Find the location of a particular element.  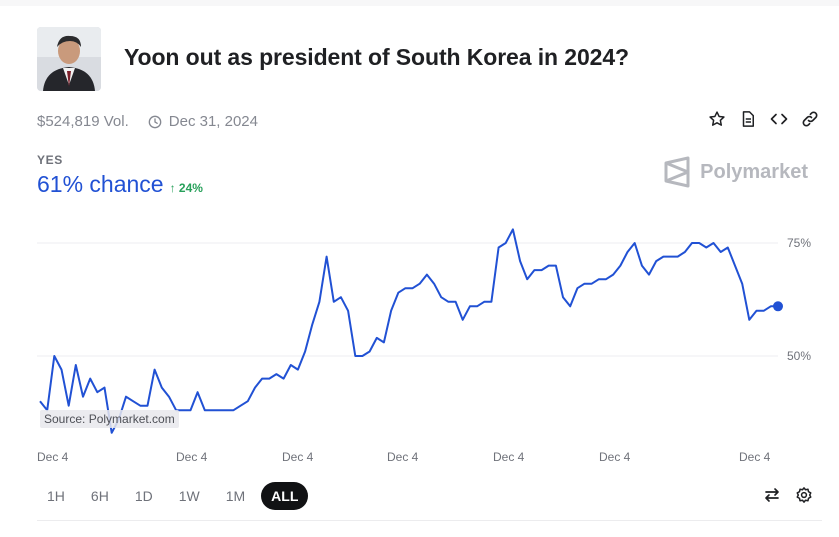

star-icon is located at coordinates (717, 119).